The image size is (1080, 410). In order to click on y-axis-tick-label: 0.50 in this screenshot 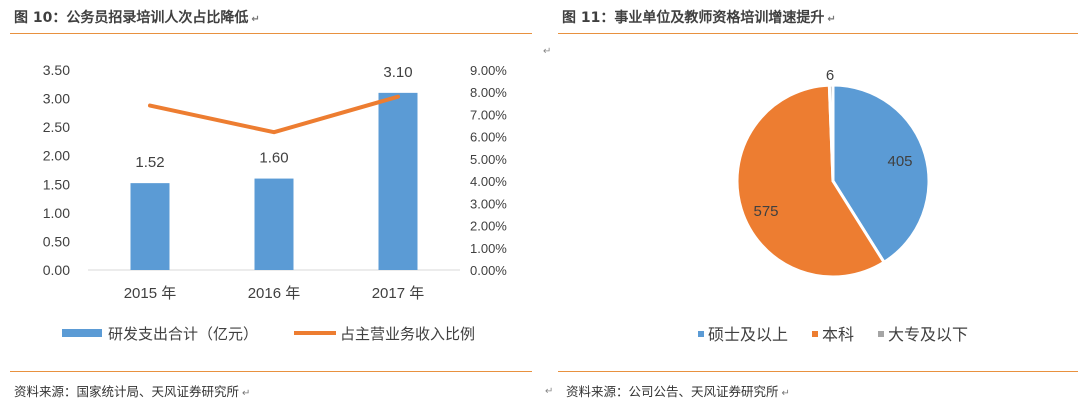, I will do `click(56, 241)`.